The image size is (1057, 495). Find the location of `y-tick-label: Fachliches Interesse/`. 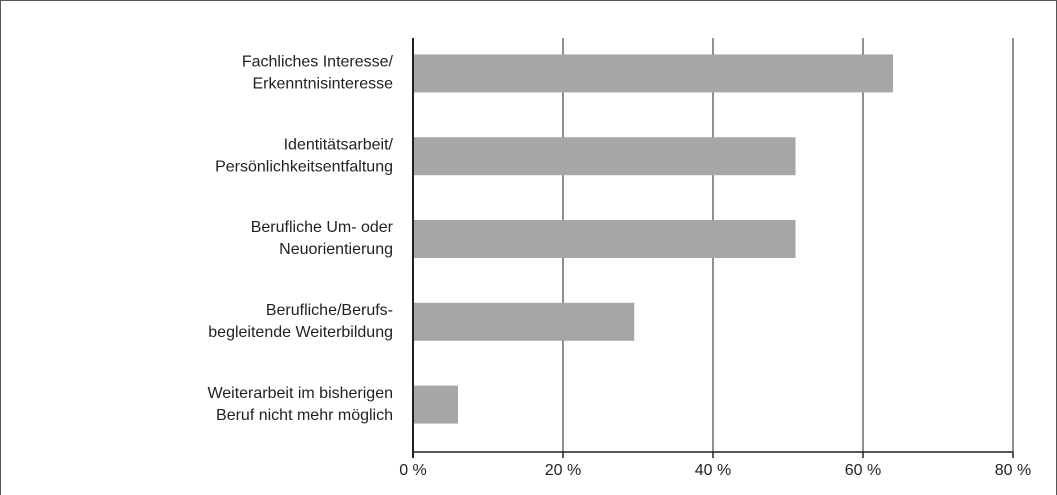

y-tick-label: Fachliches Interesse/ is located at coordinates (318, 62).